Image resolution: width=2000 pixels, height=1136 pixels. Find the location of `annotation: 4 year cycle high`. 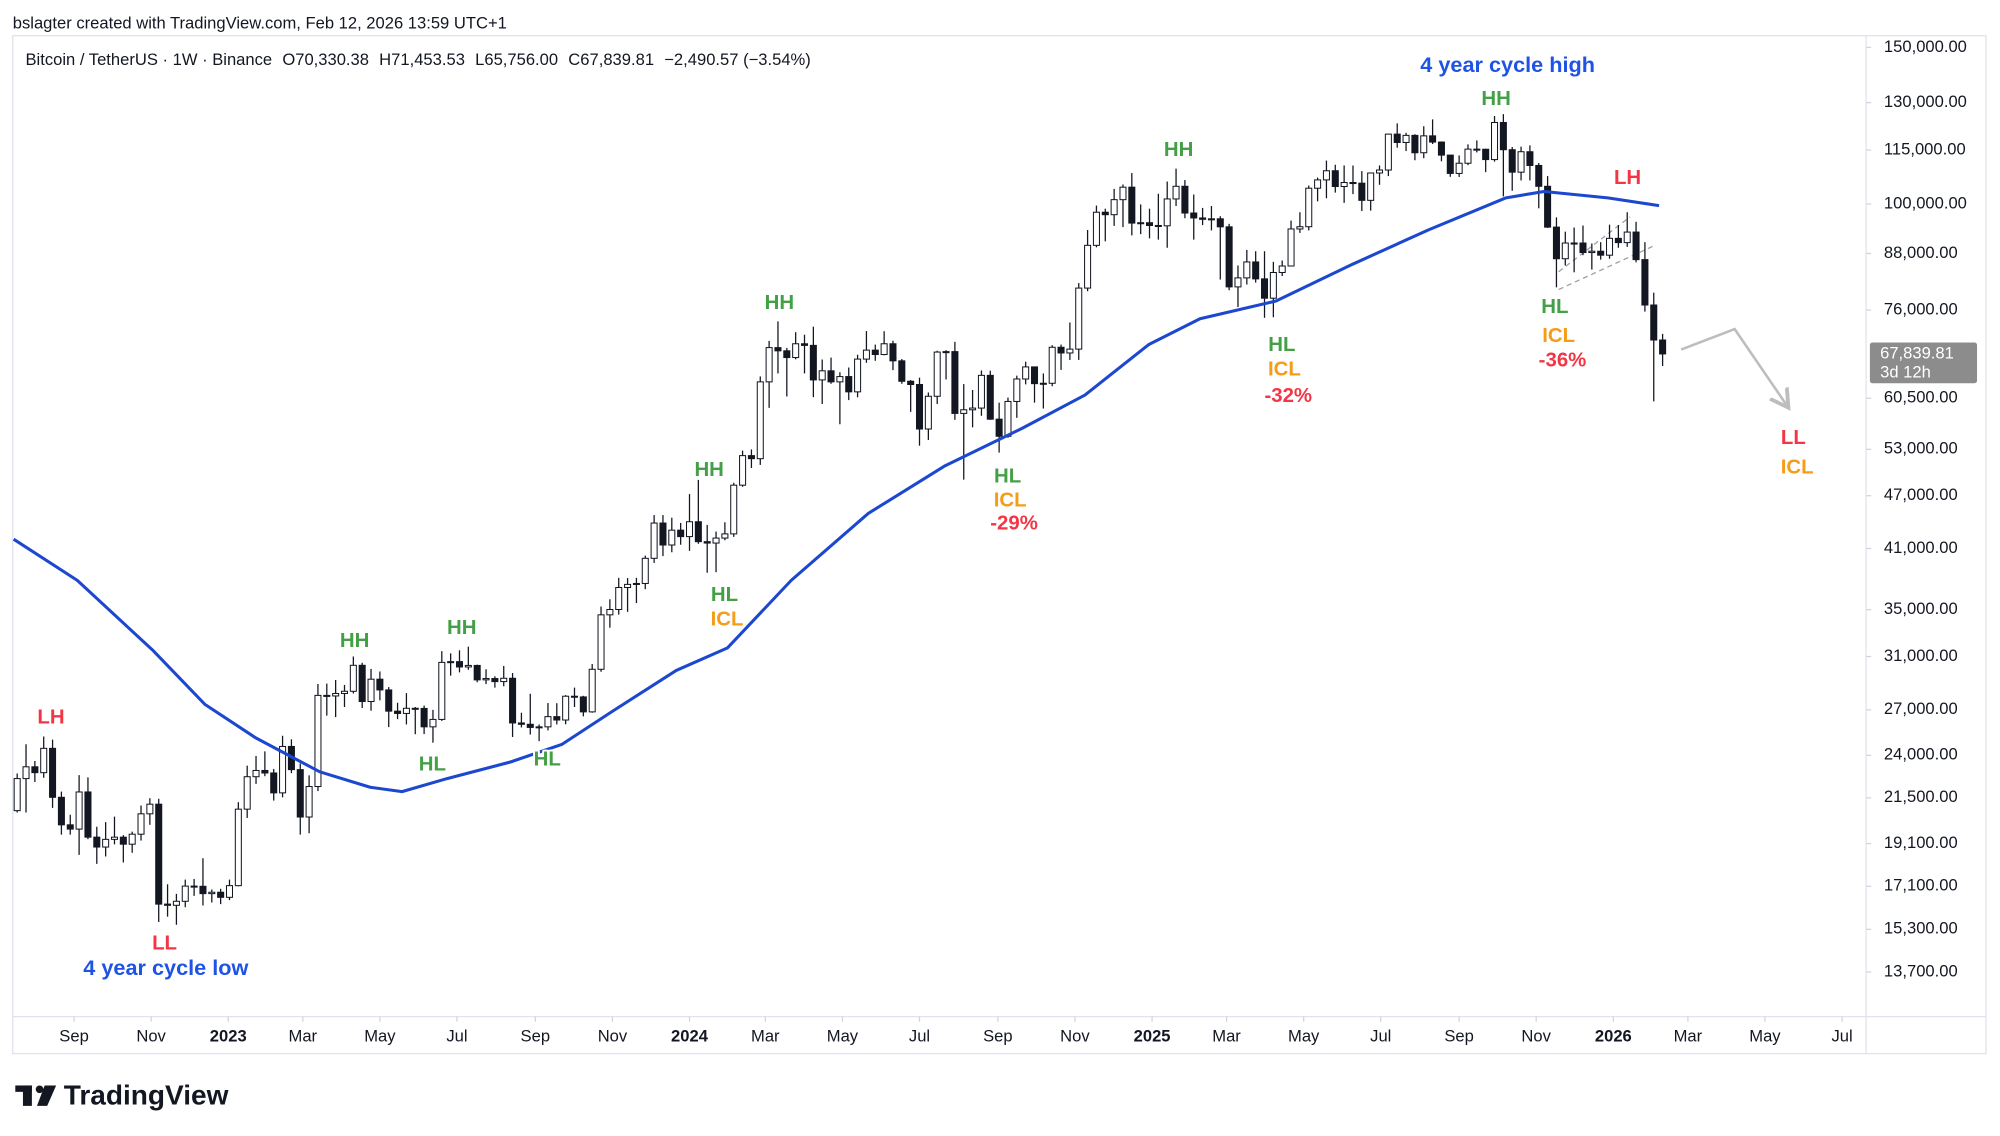

annotation: 4 year cycle high is located at coordinates (1507, 64).